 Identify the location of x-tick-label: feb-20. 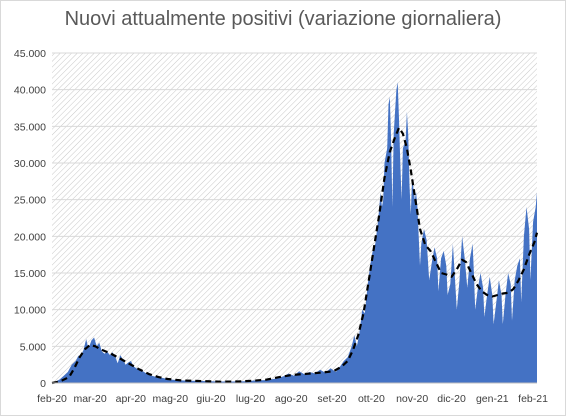
(52, 399).